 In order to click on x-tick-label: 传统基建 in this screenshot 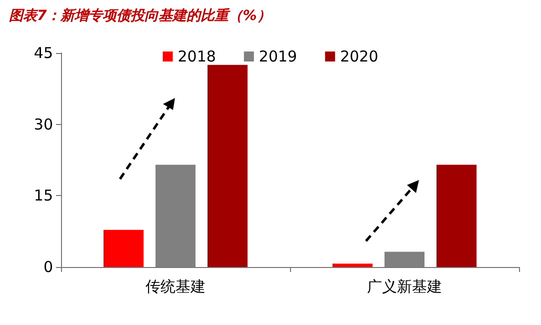, I will do `click(176, 287)`.